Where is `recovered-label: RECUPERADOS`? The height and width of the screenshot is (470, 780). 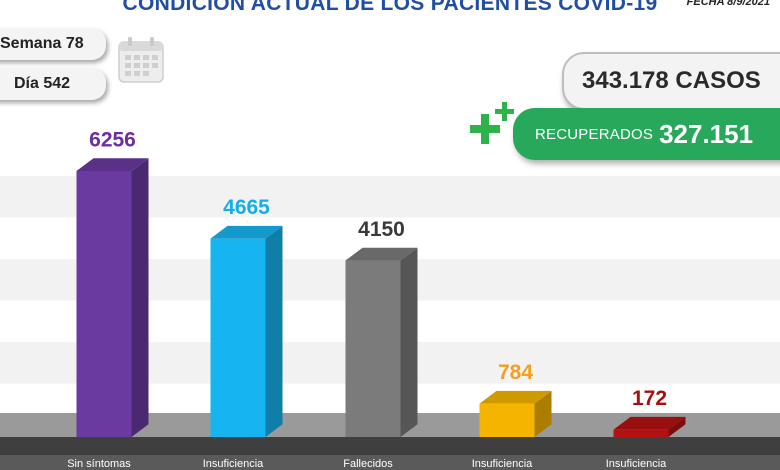 recovered-label: RECUPERADOS is located at coordinates (594, 134).